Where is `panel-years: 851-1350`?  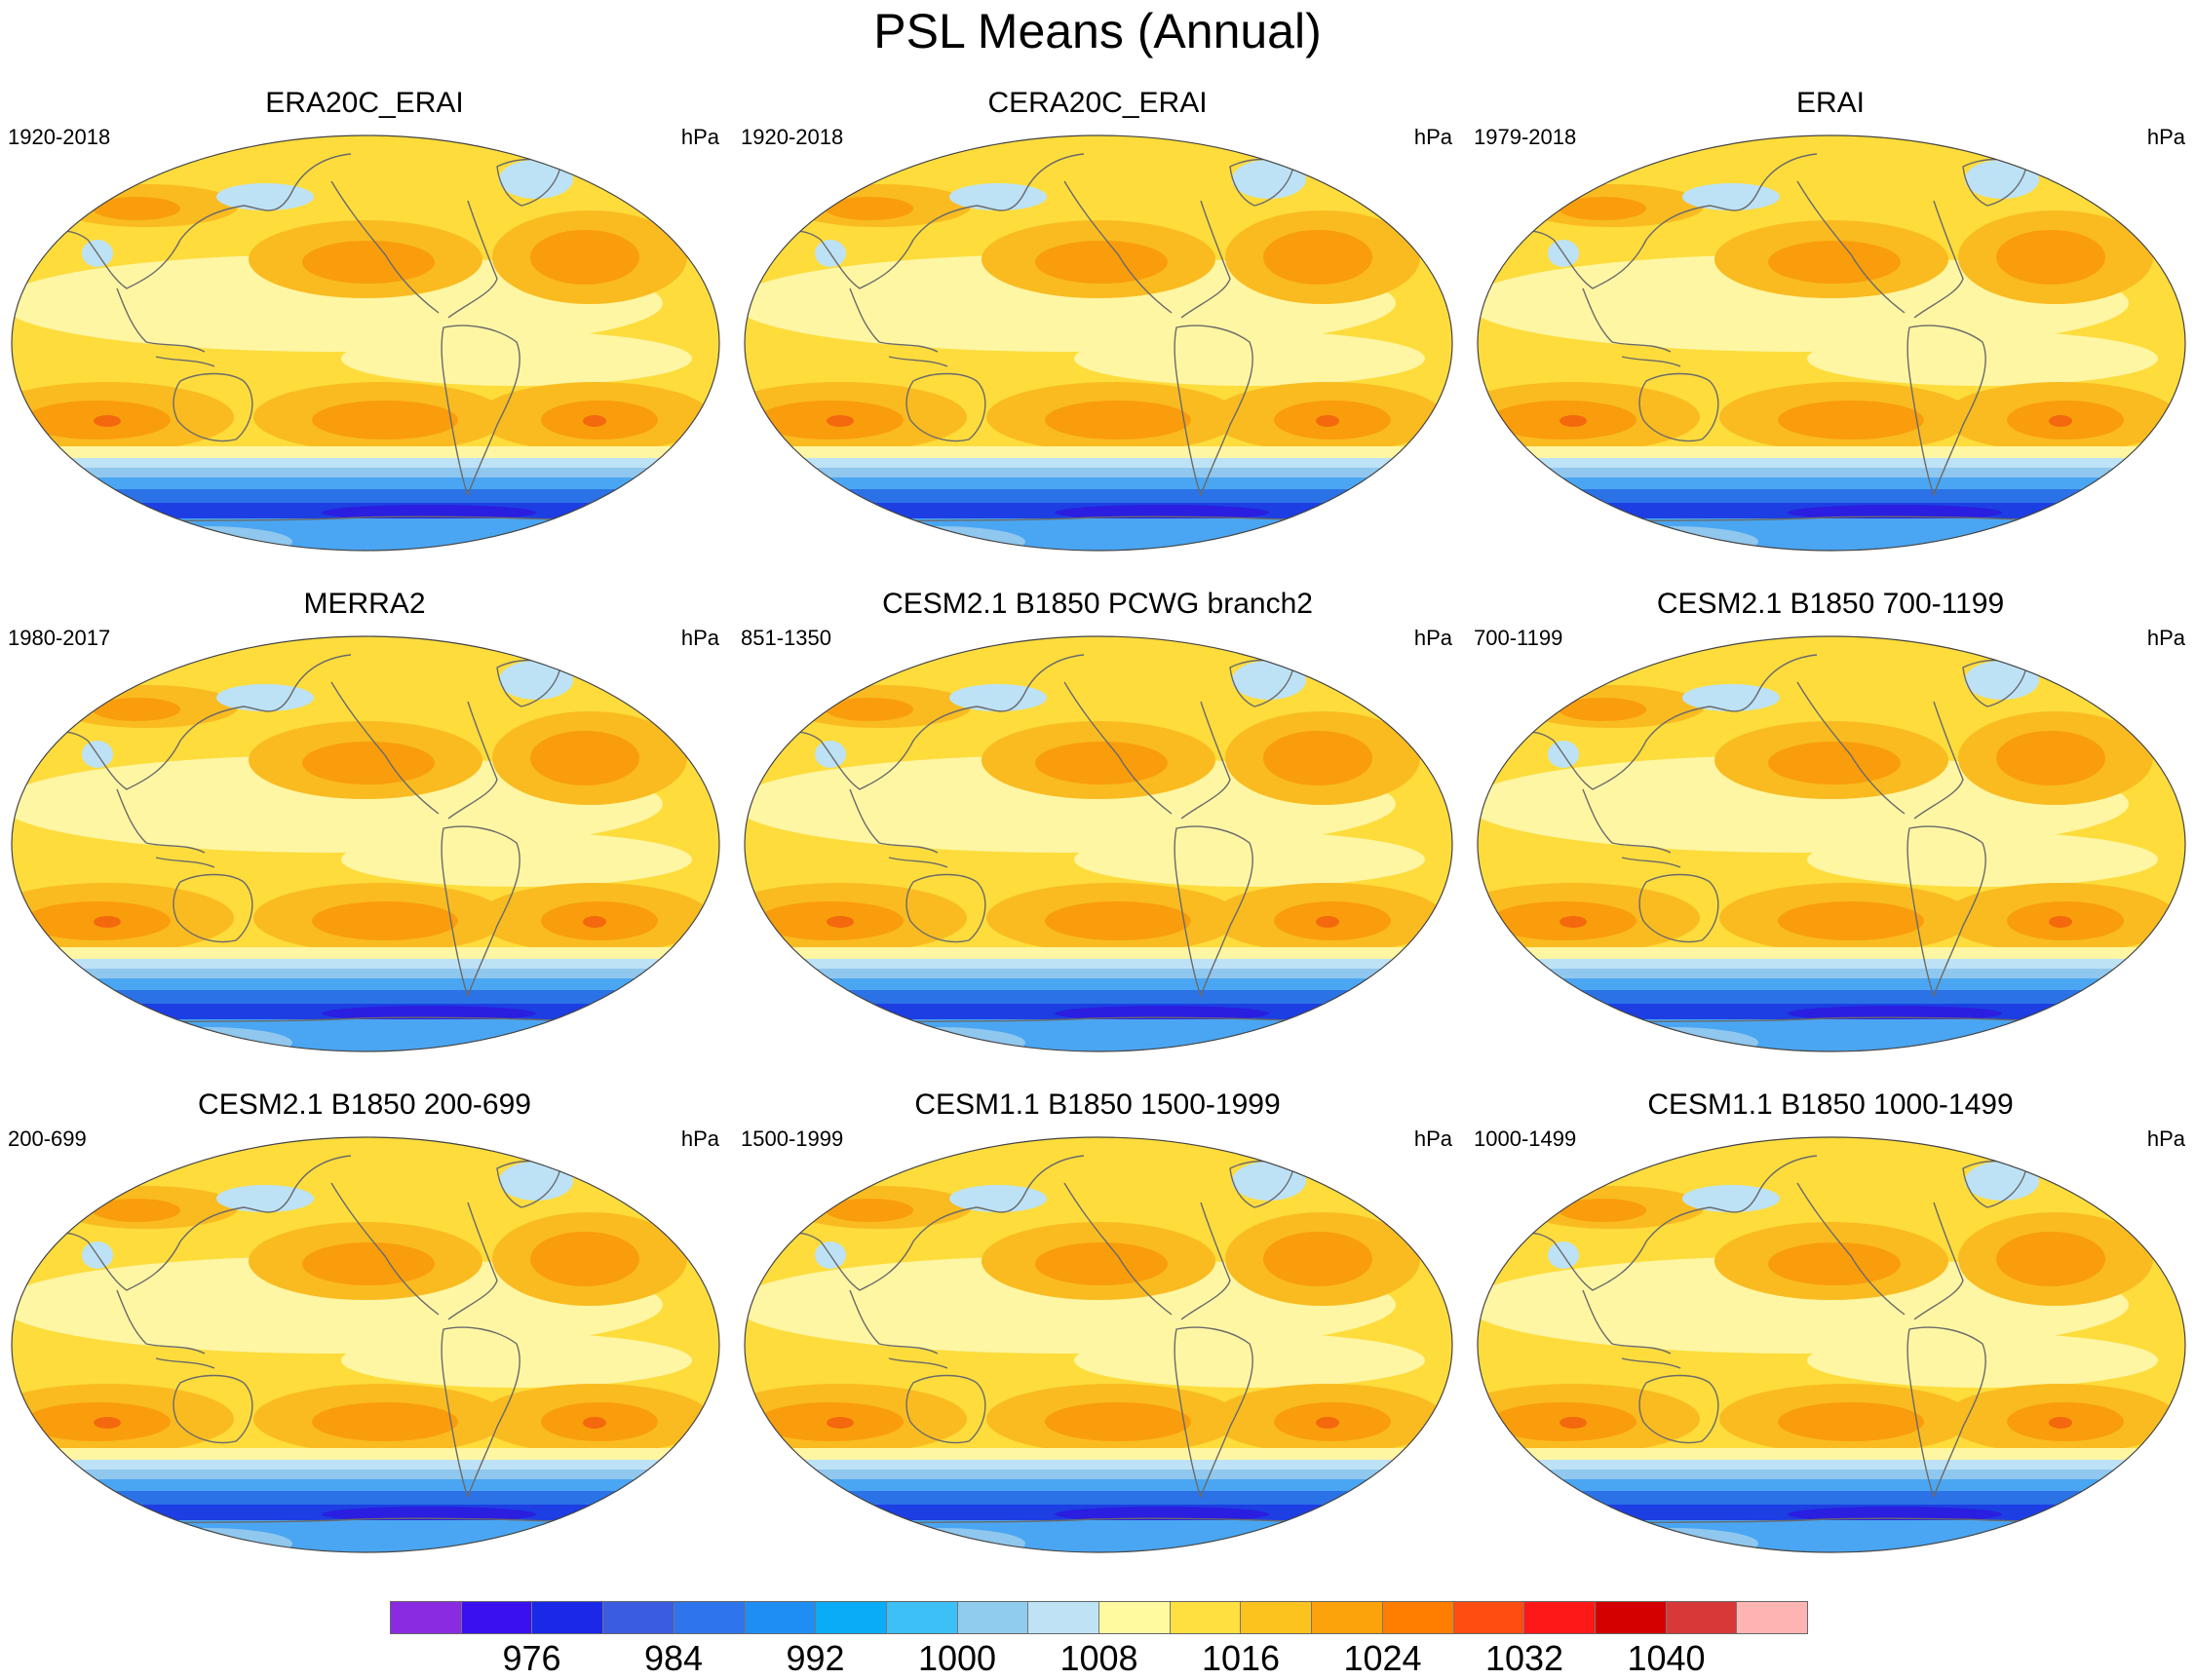
panel-years: 851-1350 is located at coordinates (786, 638).